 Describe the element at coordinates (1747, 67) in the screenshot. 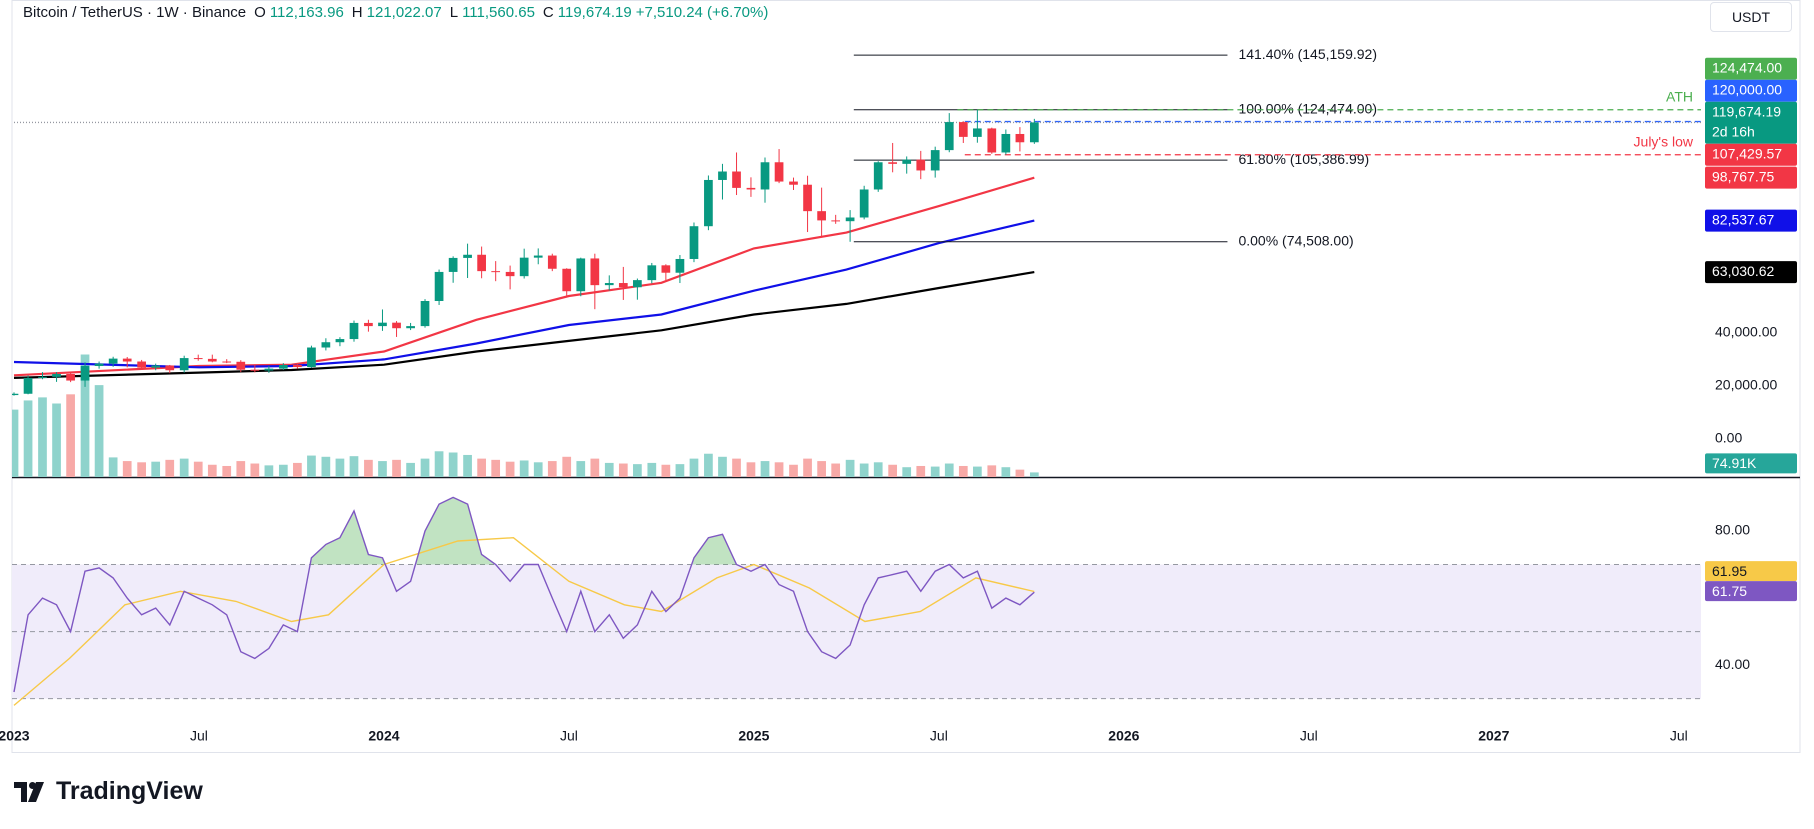

I see `price-badge-label: 124,474.00` at that location.